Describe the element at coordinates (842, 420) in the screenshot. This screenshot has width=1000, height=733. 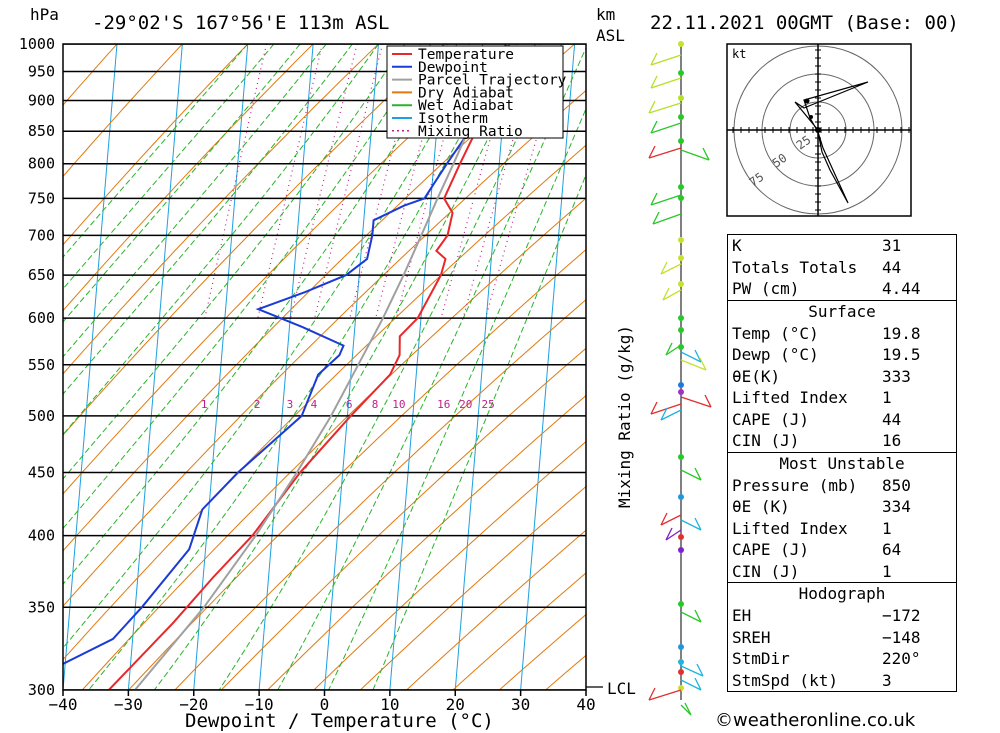
I see `surface-row: CAPE (J) 44` at that location.